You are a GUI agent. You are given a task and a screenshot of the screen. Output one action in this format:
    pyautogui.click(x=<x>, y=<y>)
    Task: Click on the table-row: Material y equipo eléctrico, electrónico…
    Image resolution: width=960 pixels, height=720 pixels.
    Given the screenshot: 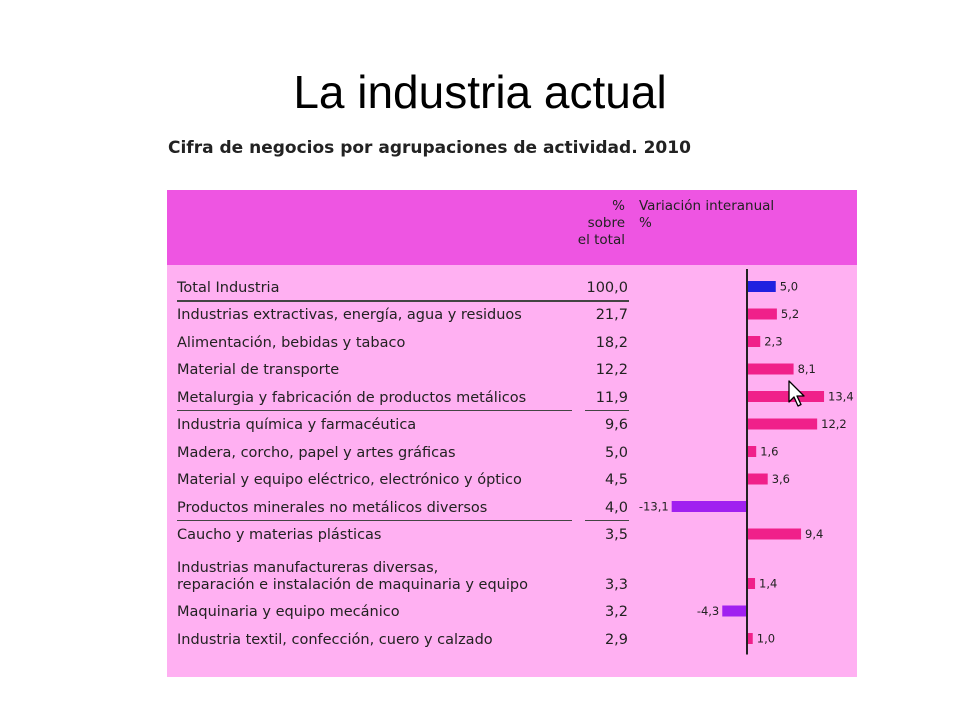 What is the action you would take?
    pyautogui.click(x=512, y=480)
    